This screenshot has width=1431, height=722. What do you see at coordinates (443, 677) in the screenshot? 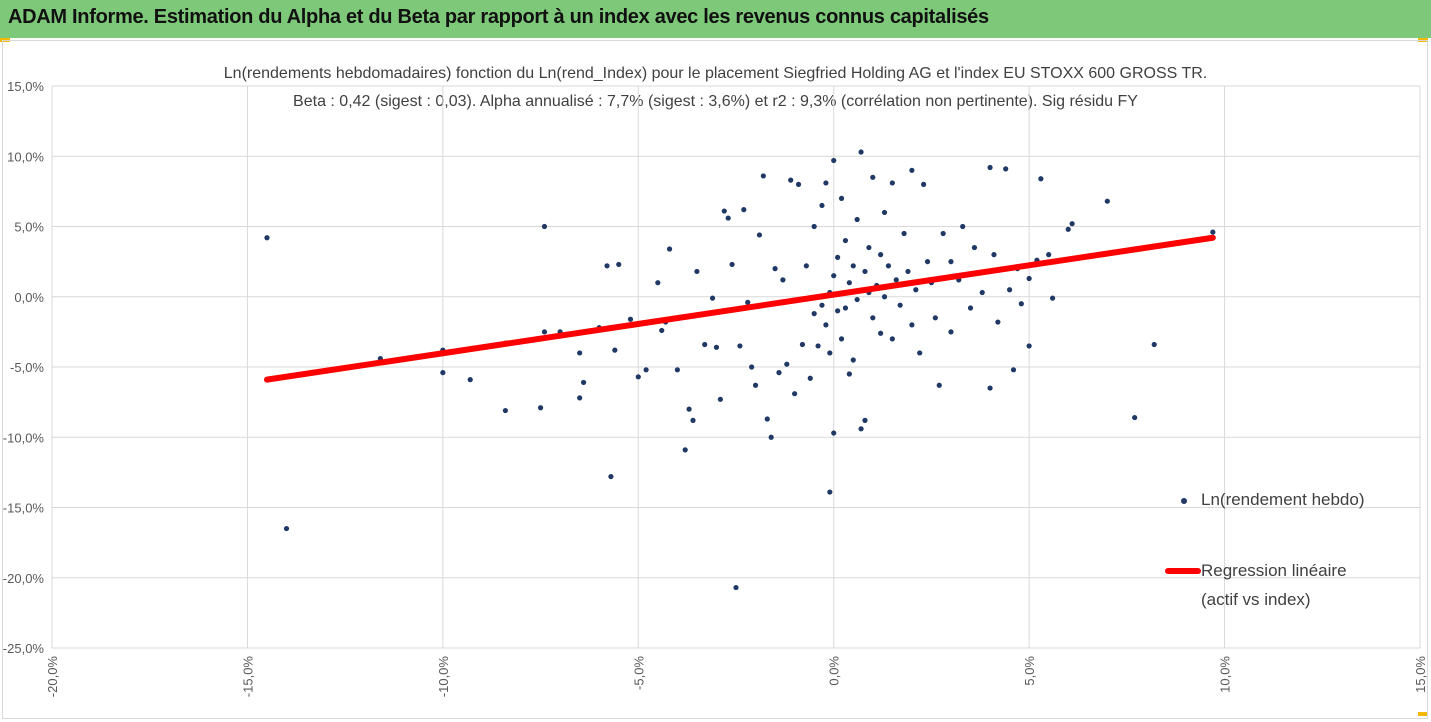
I see `x-tick-label: -10,0%` at bounding box center [443, 677].